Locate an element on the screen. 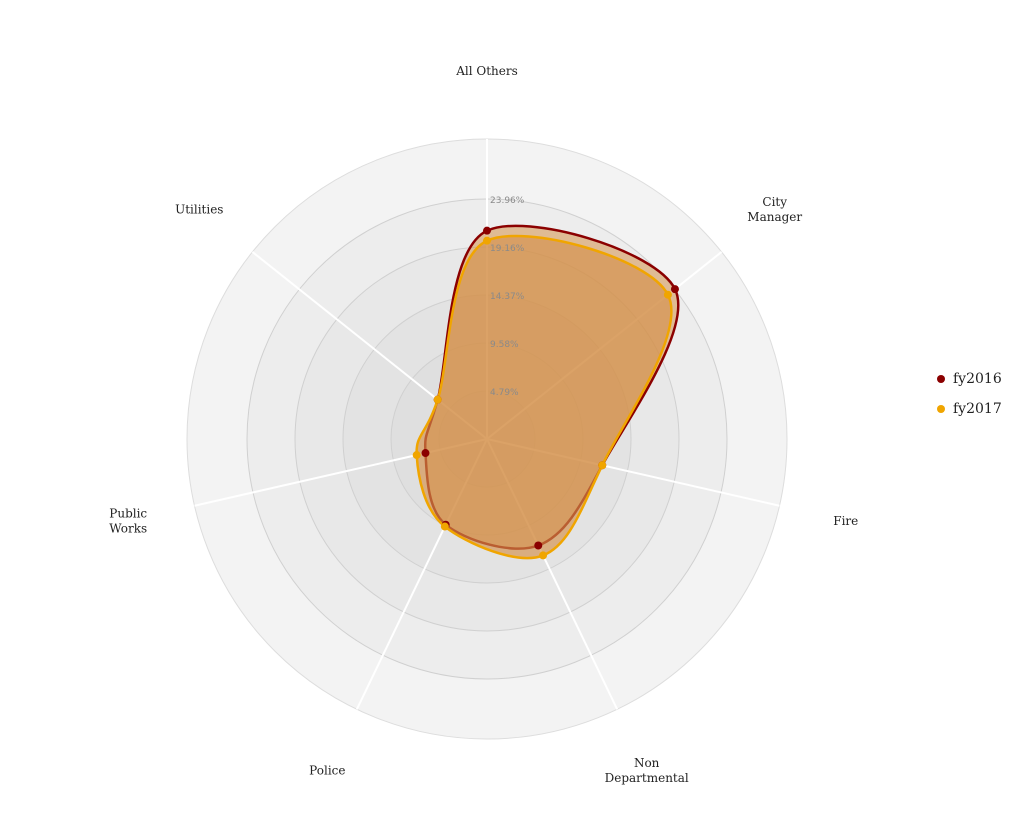 The image size is (1030, 829). tick-labels: 4.79% 9.58% 14.37% 19.16% 23.96% is located at coordinates (507, 297).